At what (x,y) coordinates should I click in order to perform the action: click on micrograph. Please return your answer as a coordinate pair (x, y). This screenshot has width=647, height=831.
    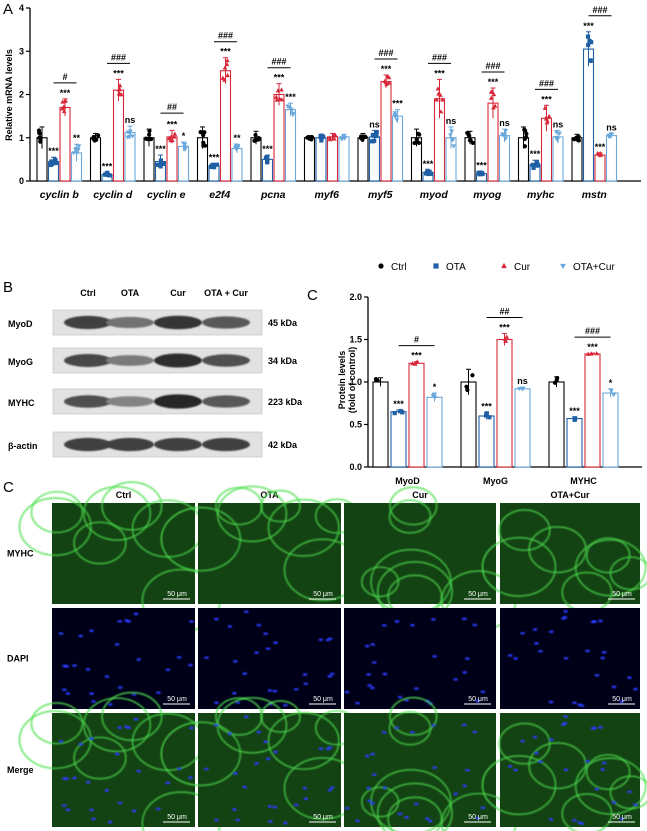
    Looking at the image, I should click on (123, 658).